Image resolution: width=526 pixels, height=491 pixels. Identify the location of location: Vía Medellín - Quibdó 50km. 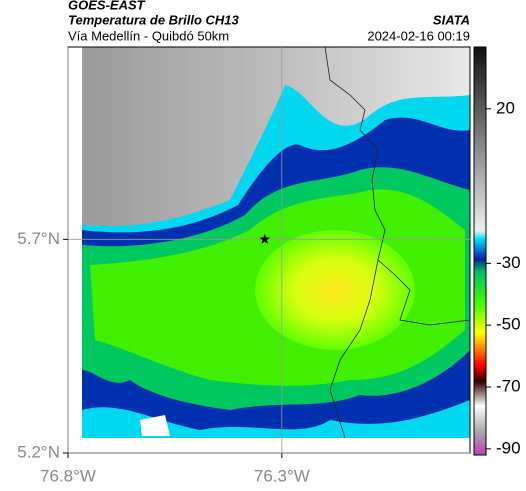
(148, 35).